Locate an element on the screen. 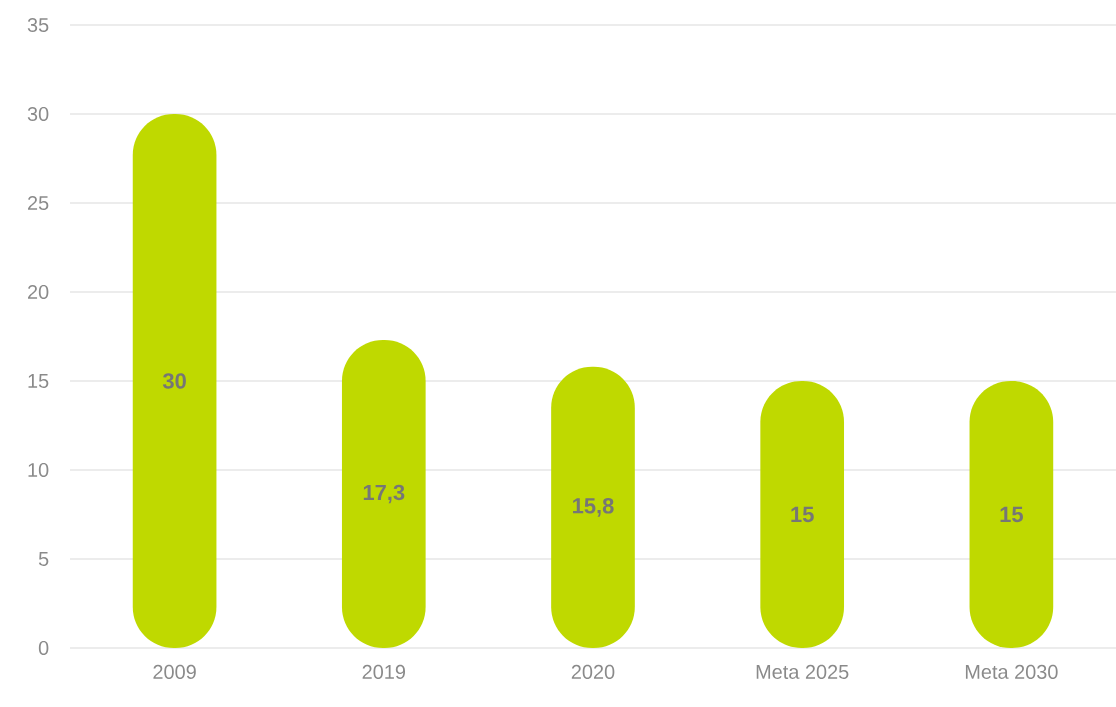  x-tick-label: 2019 is located at coordinates (383, 671).